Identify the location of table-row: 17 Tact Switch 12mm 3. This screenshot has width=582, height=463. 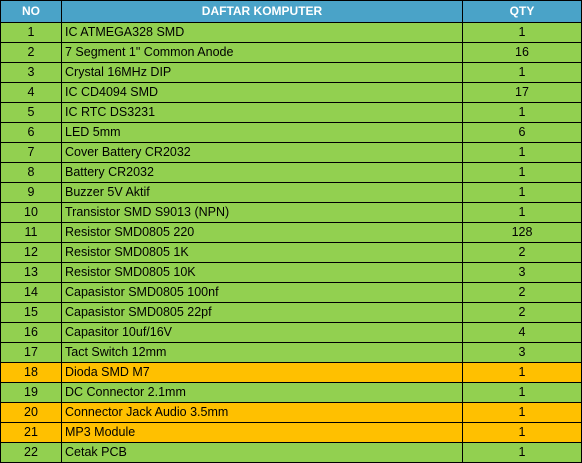
(291, 352).